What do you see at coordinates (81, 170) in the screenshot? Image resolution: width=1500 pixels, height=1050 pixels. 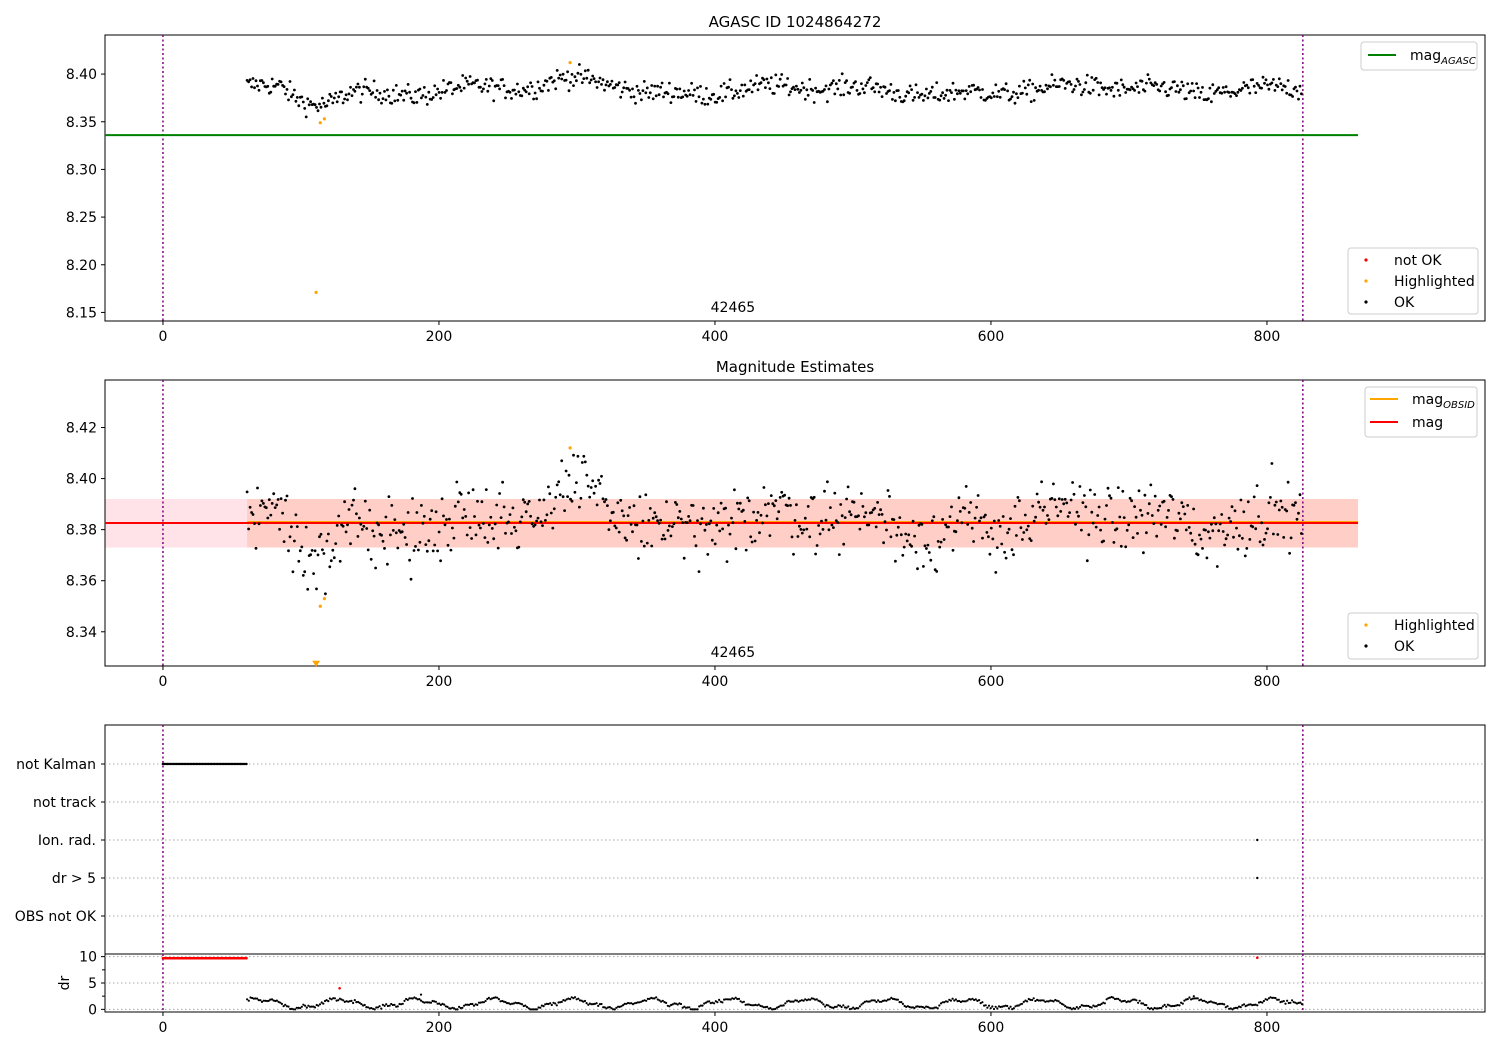 I see `y-tick-label: 8.30` at bounding box center [81, 170].